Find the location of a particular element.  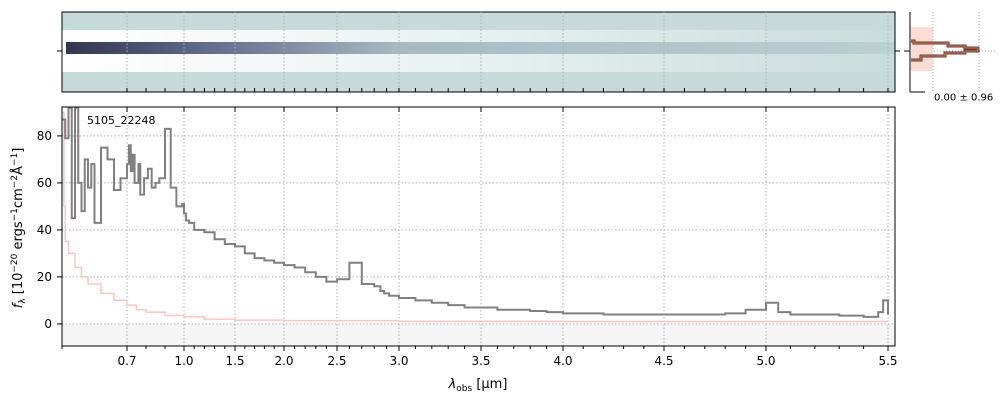

x-tick-label: 2.0 is located at coordinates (283, 361).